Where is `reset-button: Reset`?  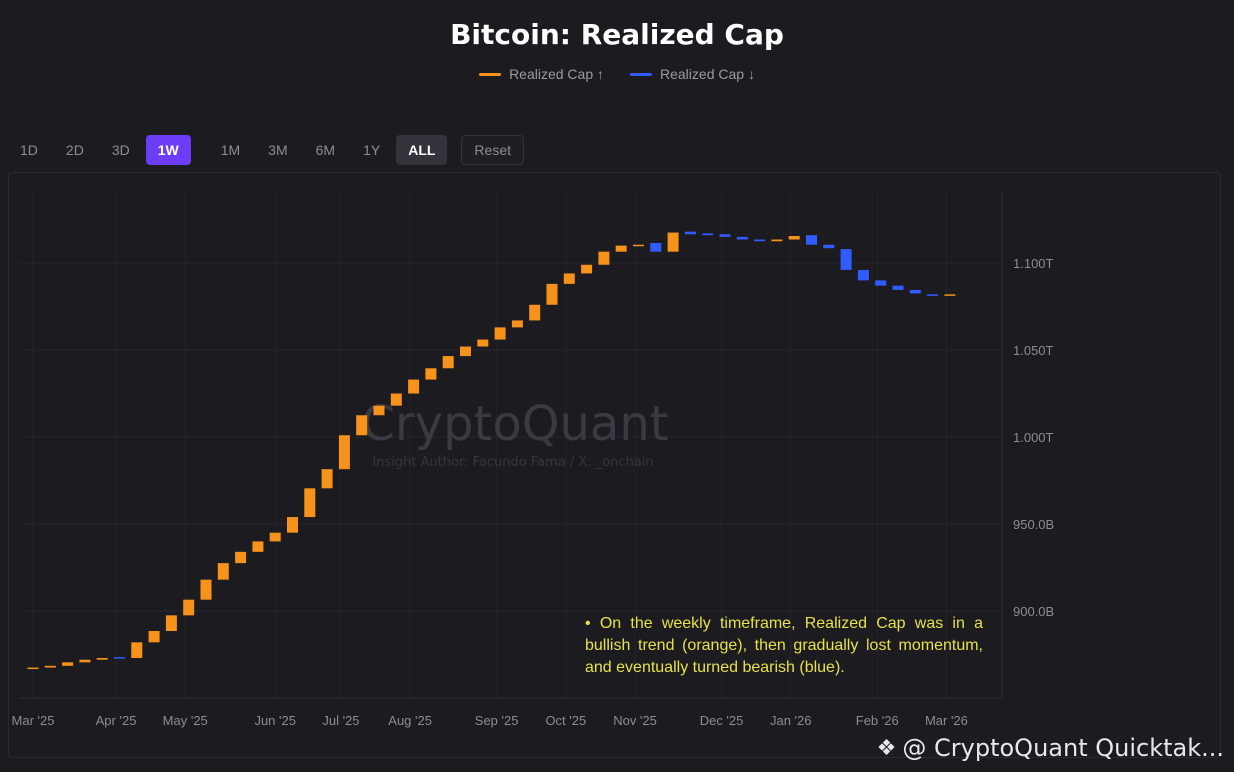
reset-button: Reset is located at coordinates (492, 150).